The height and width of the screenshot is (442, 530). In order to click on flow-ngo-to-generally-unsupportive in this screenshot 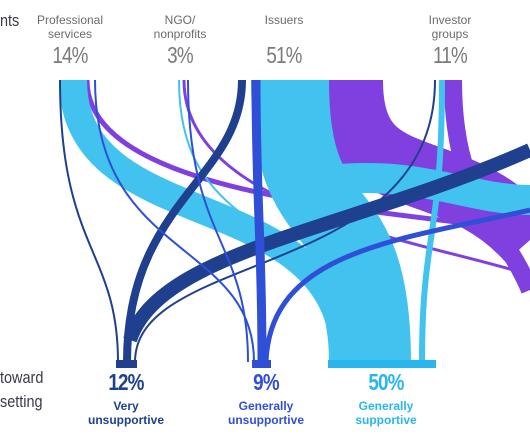, I will do `click(218, 221)`.